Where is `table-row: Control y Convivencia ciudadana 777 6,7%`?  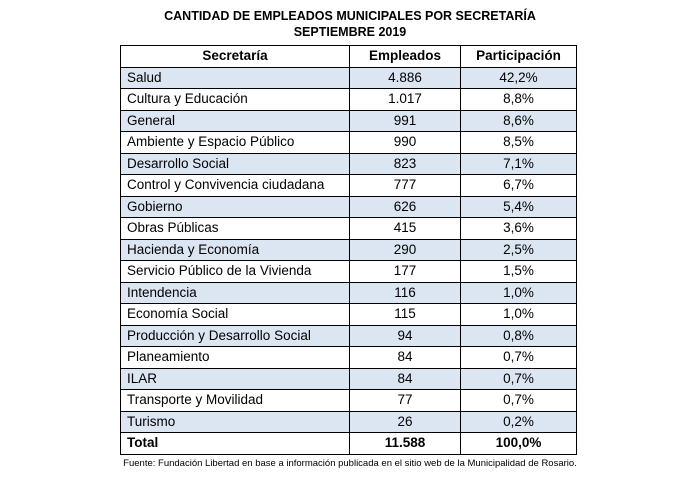
table-row: Control y Convivencia ciudadana 777 6,7% is located at coordinates (348, 185).